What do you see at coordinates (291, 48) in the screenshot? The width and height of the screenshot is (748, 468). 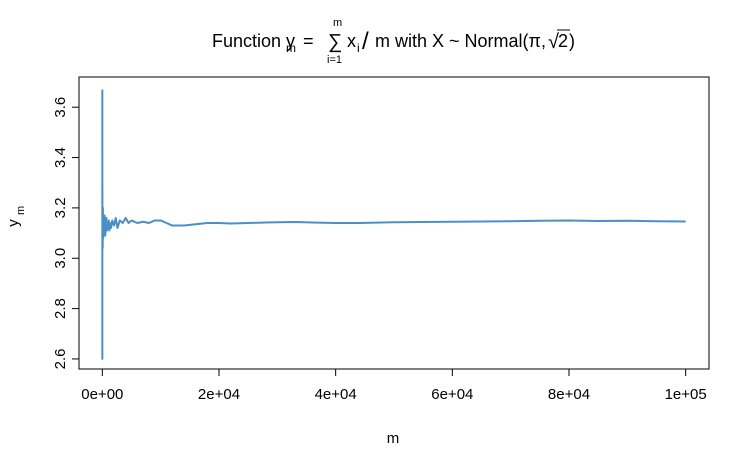 I see `title-prefix-sub: m` at bounding box center [291, 48].